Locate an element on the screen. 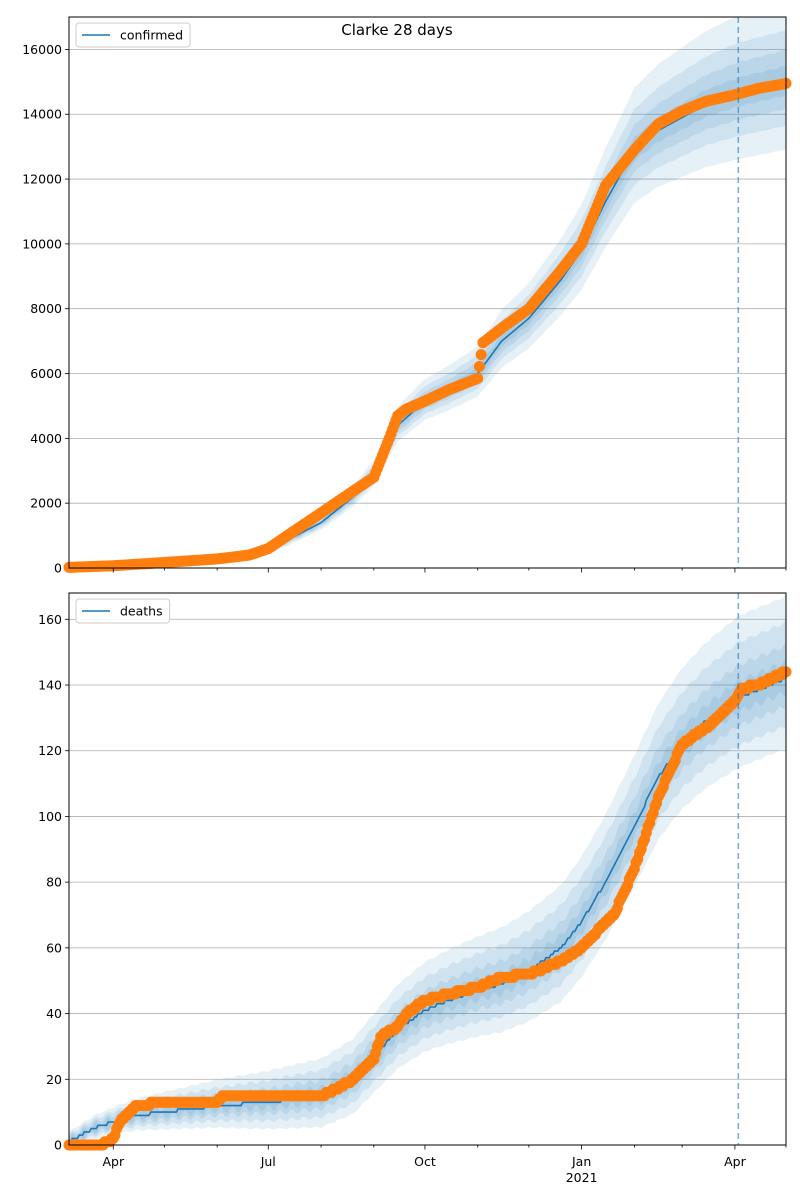  y-tick-label: 120 is located at coordinates (50, 750).